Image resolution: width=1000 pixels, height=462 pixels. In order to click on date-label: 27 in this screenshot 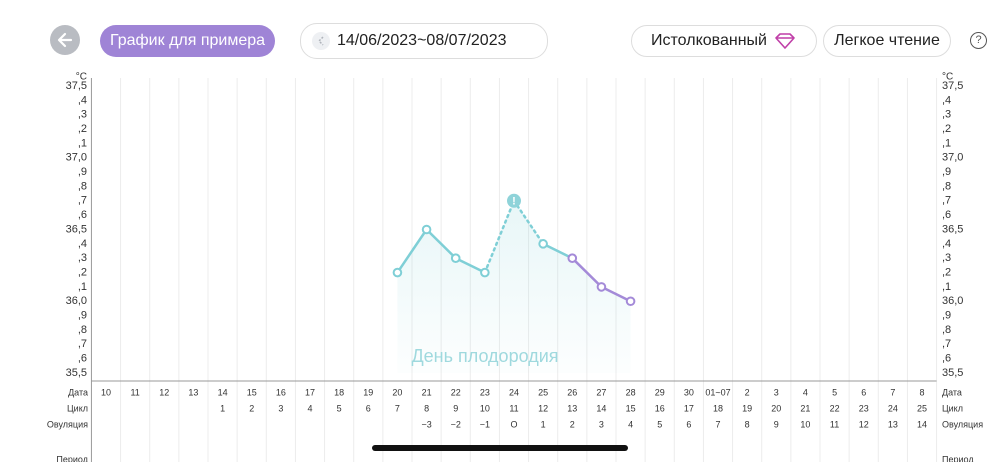, I will do `click(601, 392)`.